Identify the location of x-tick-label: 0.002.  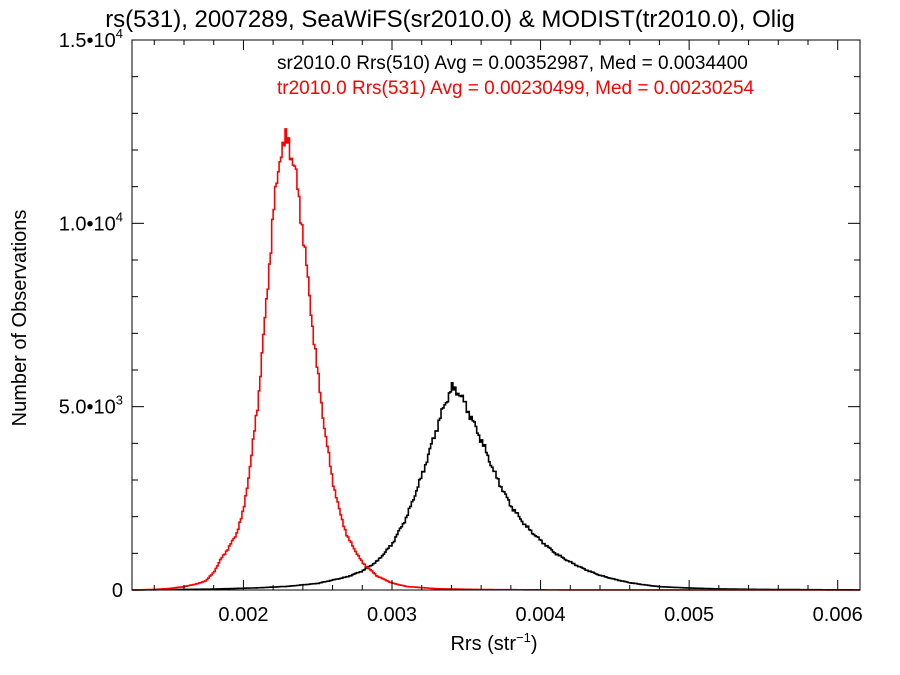
(243, 615).